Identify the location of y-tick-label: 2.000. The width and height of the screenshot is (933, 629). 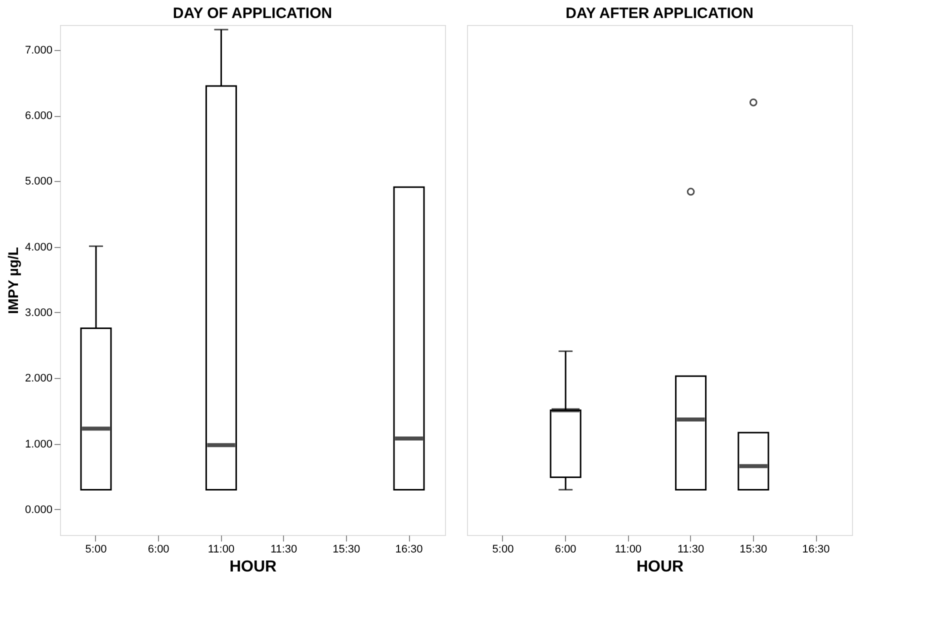
(38, 378).